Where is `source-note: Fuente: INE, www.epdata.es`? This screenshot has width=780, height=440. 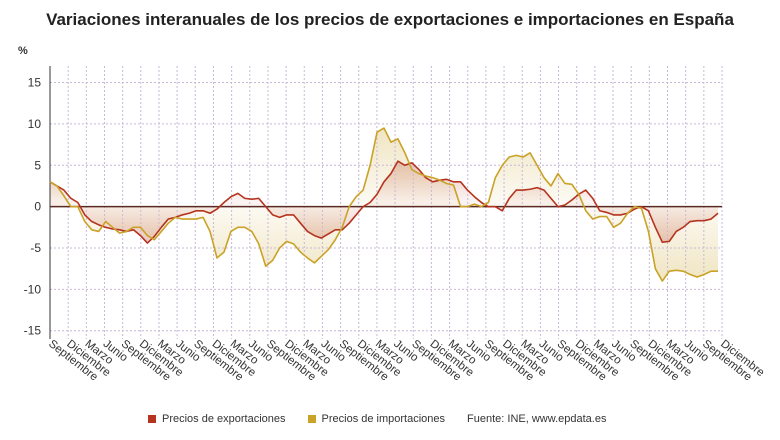
source-note: Fuente: INE, www.epdata.es is located at coordinates (537, 419).